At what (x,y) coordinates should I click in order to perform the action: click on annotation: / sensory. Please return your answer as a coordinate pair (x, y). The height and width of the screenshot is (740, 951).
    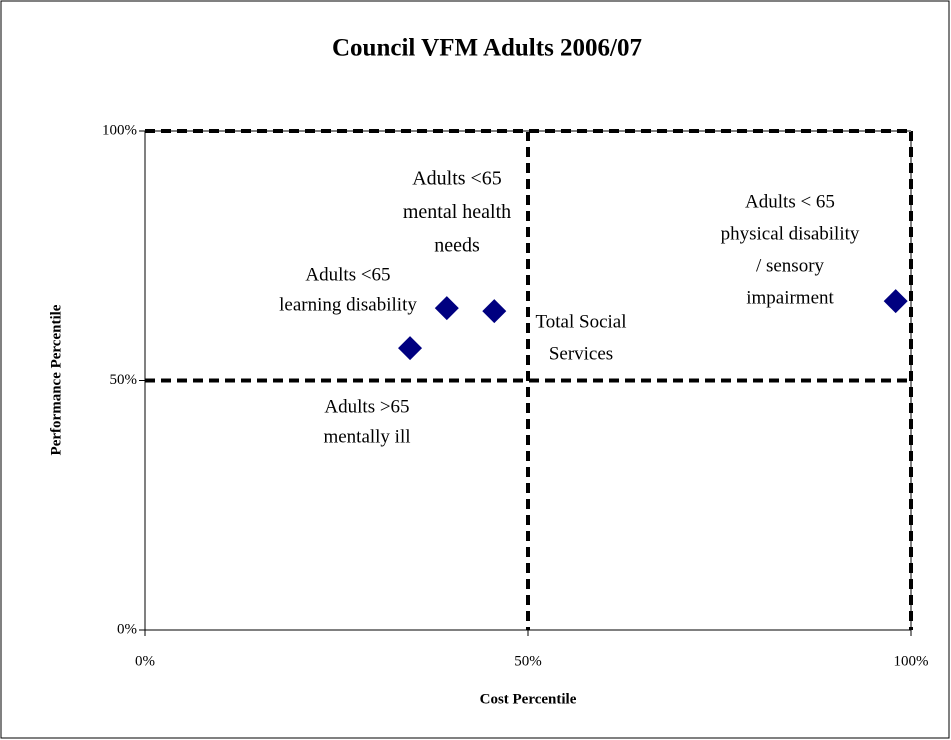
    Looking at the image, I should click on (790, 265).